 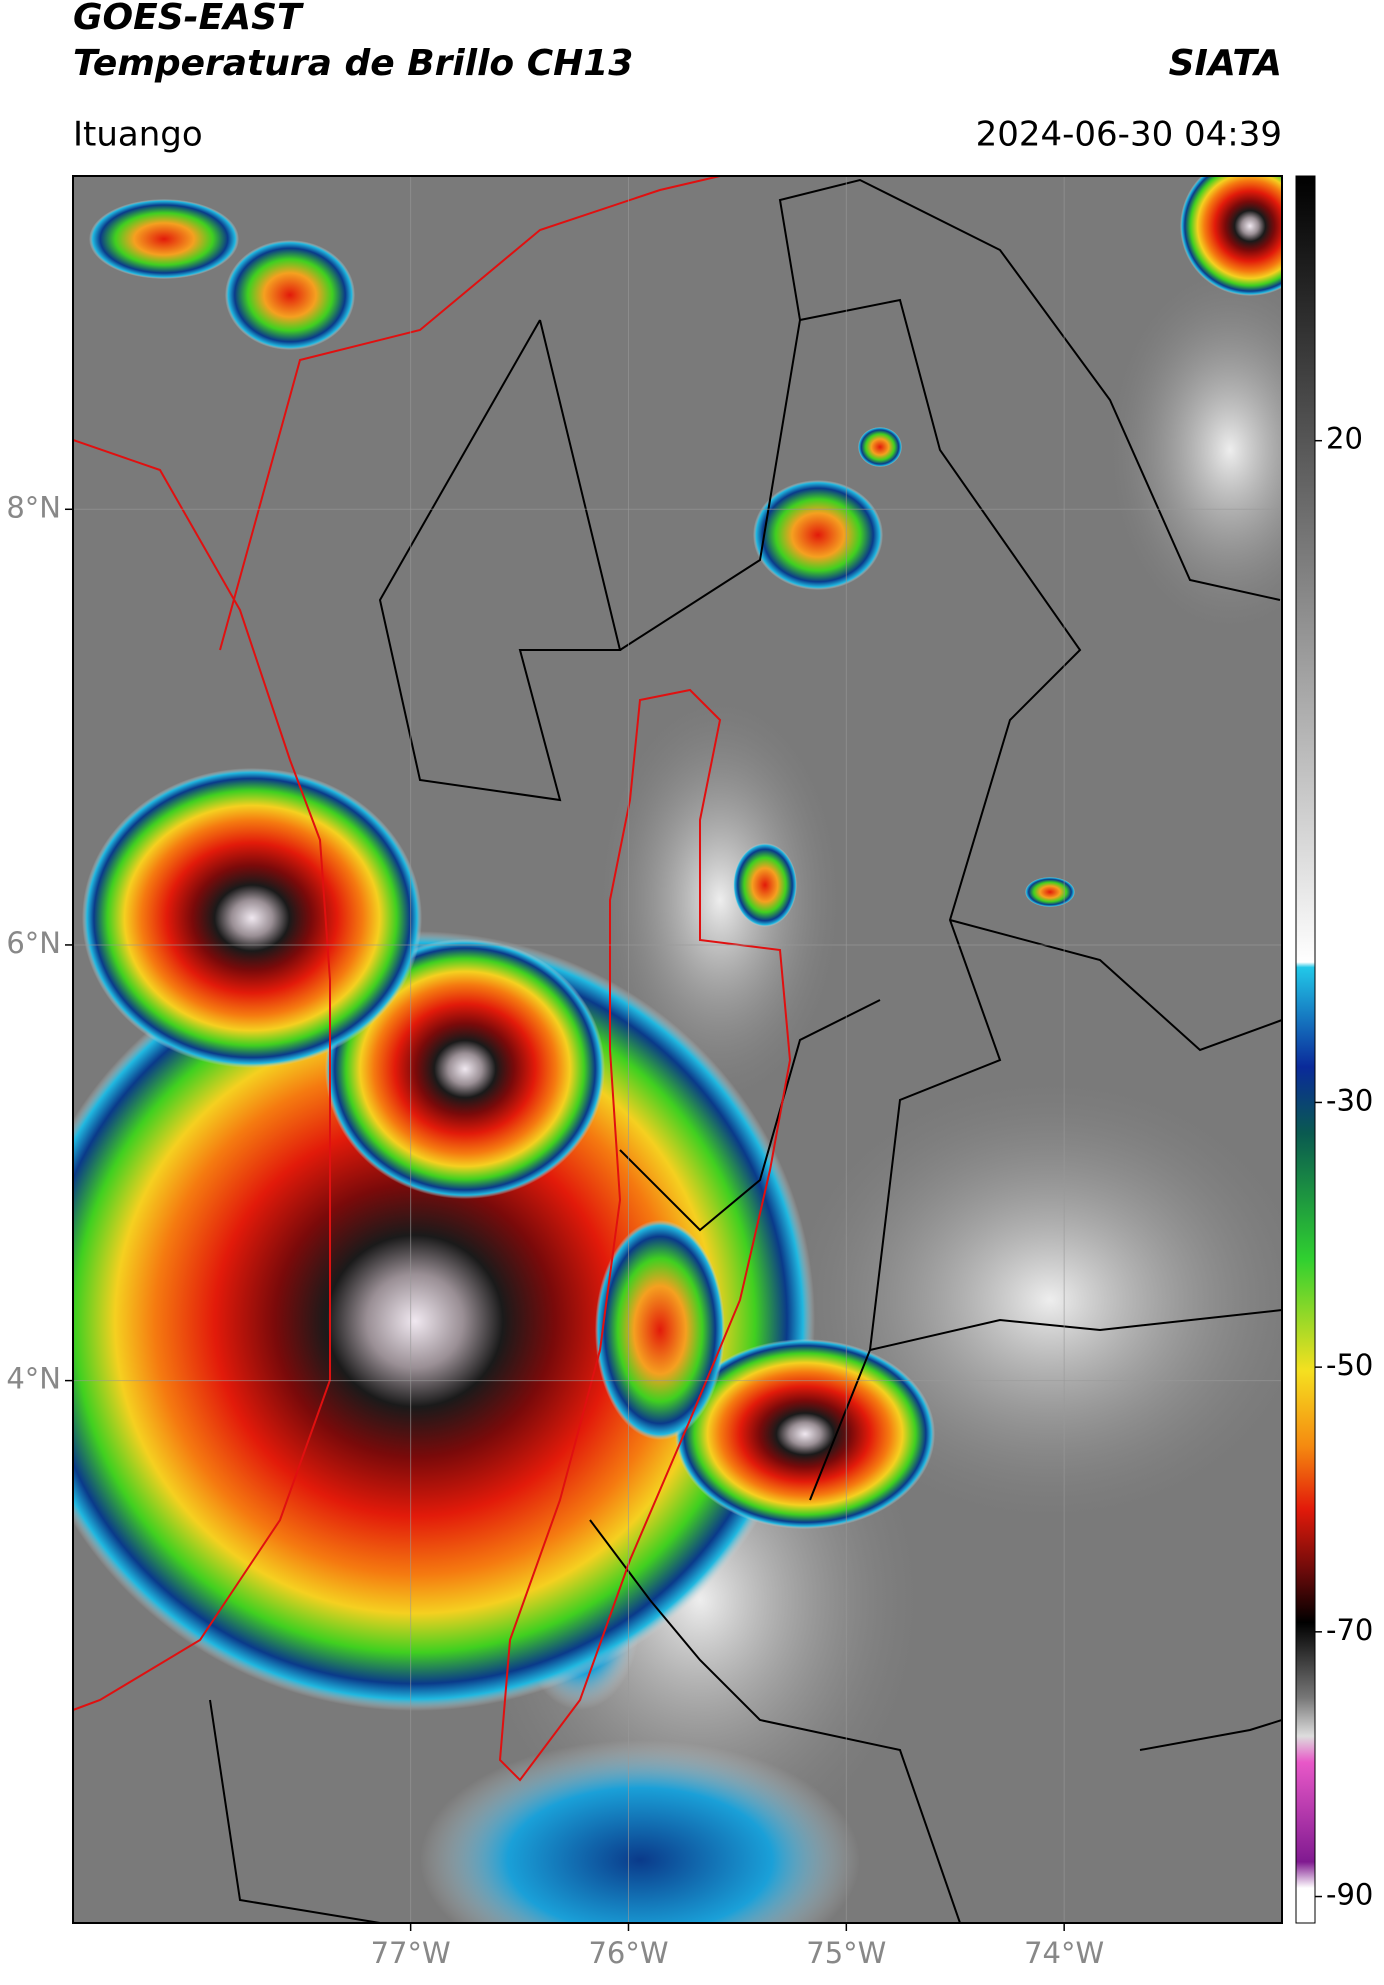 I want to click on x-tick-label: 75°W, so click(x=846, y=1953).